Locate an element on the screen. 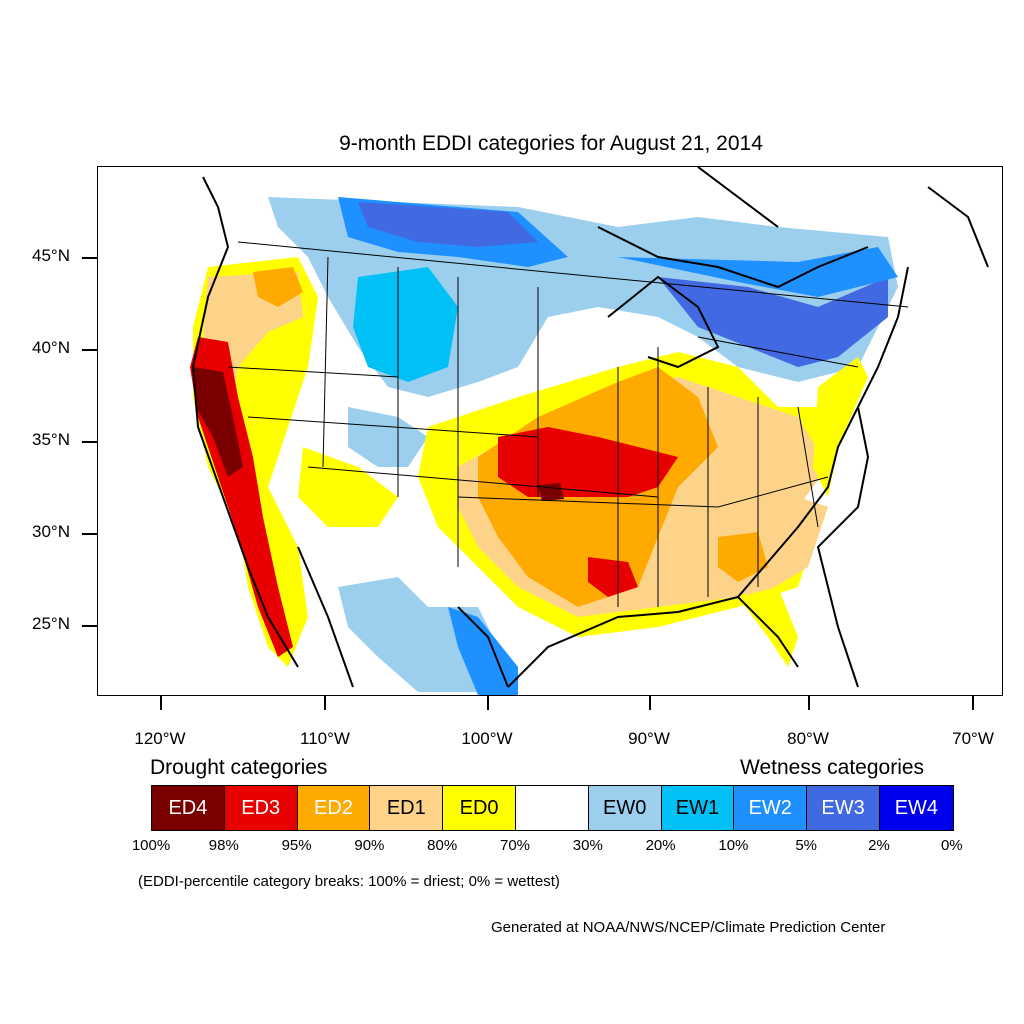 This screenshot has height=1024, width=1024. lat-label-40: 40°N is located at coordinates (51, 347).